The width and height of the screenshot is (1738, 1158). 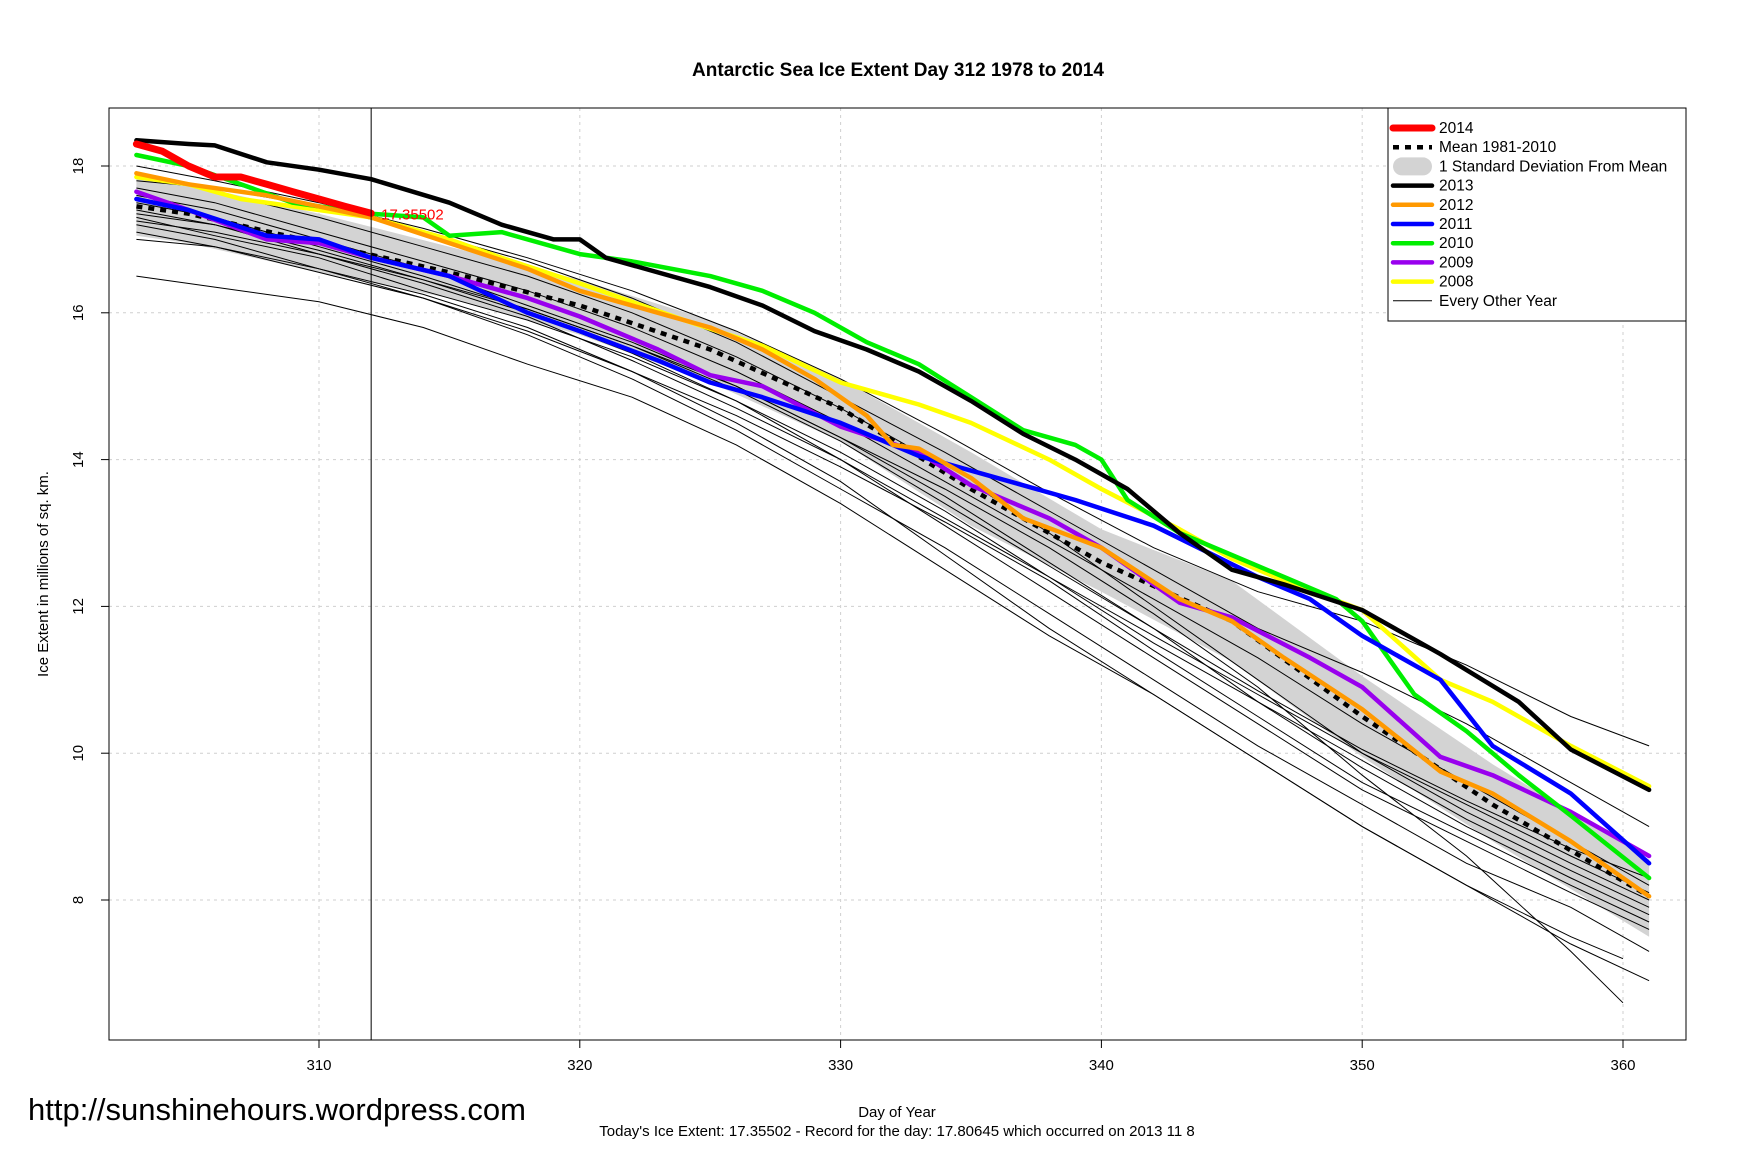 I want to click on legend-label: 2010, so click(x=1456, y=243).